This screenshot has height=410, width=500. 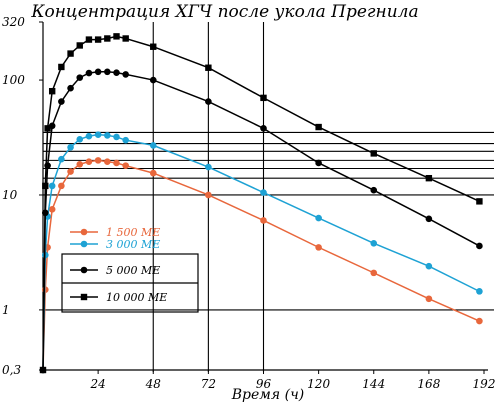 I want to click on legend-item: 10 000 МЕ, so click(x=118, y=297).